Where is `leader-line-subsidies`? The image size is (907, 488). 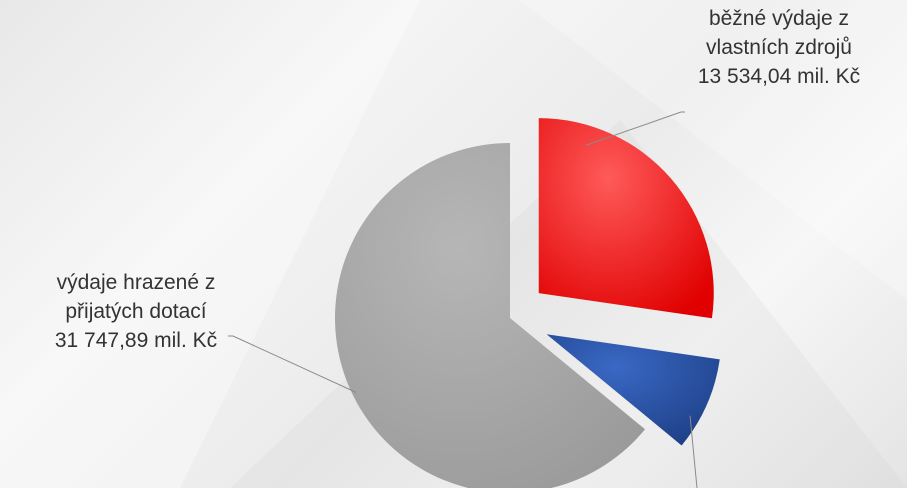 leader-line-subsidies is located at coordinates (292, 364).